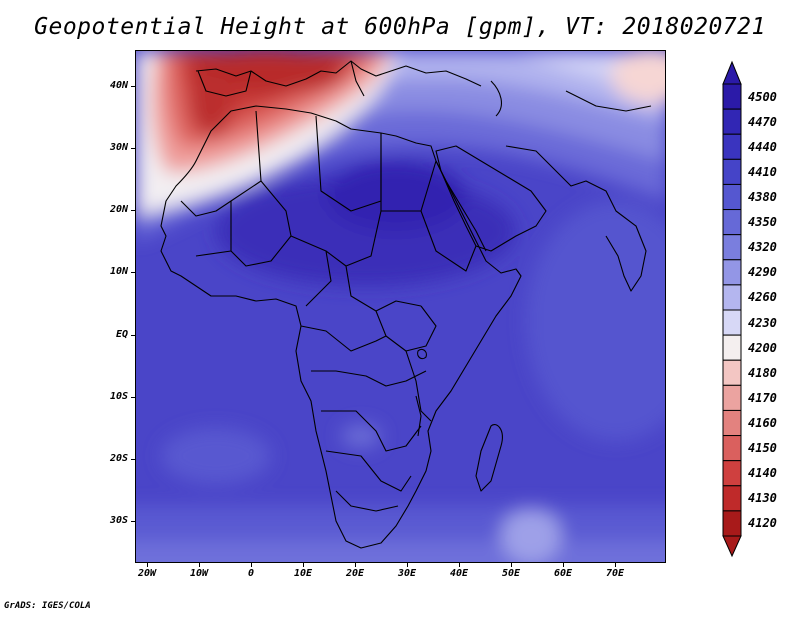  I want to click on lon-label-20w: 20W, so click(147, 573).